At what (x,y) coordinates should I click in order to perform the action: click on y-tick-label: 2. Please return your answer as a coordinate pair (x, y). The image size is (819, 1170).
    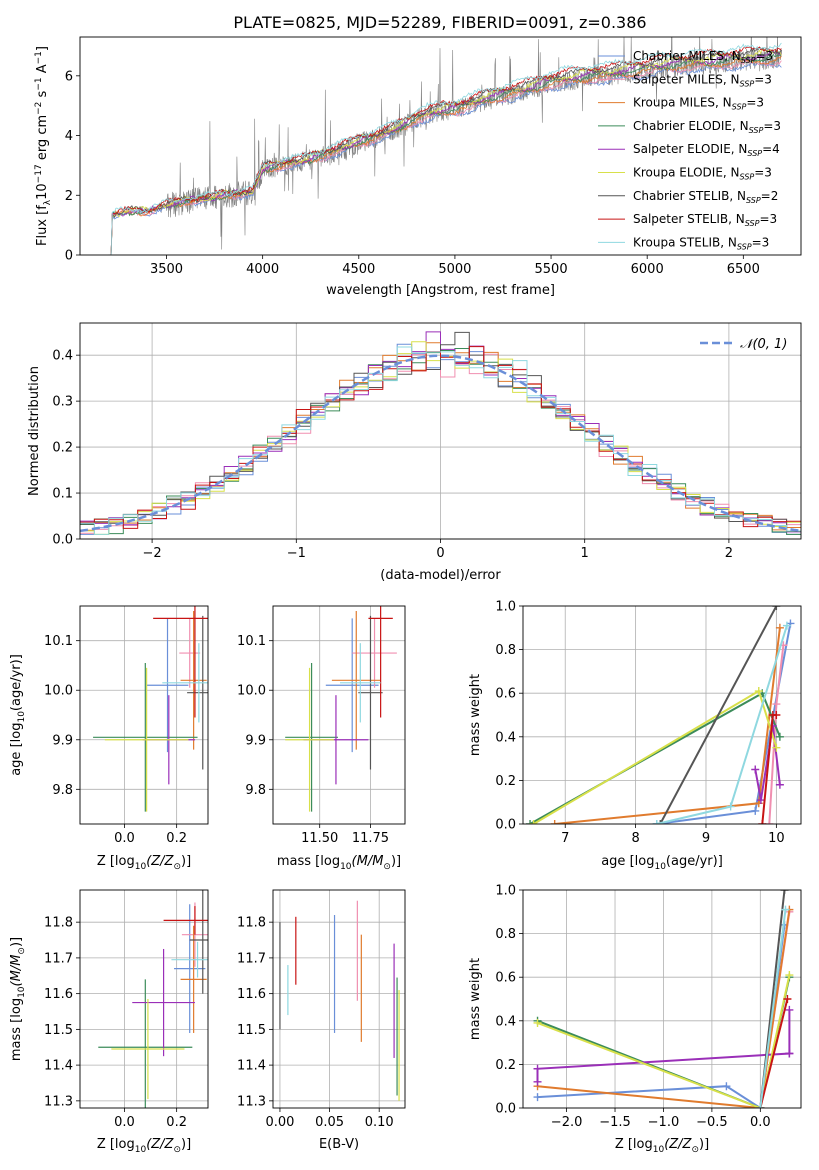
    Looking at the image, I should click on (69, 196).